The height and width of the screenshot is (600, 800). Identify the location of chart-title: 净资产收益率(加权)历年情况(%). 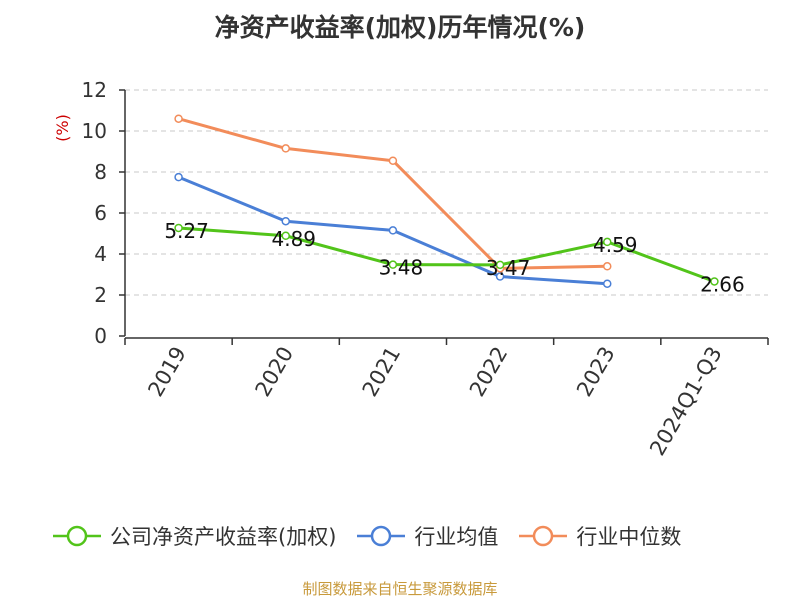
(400, 27).